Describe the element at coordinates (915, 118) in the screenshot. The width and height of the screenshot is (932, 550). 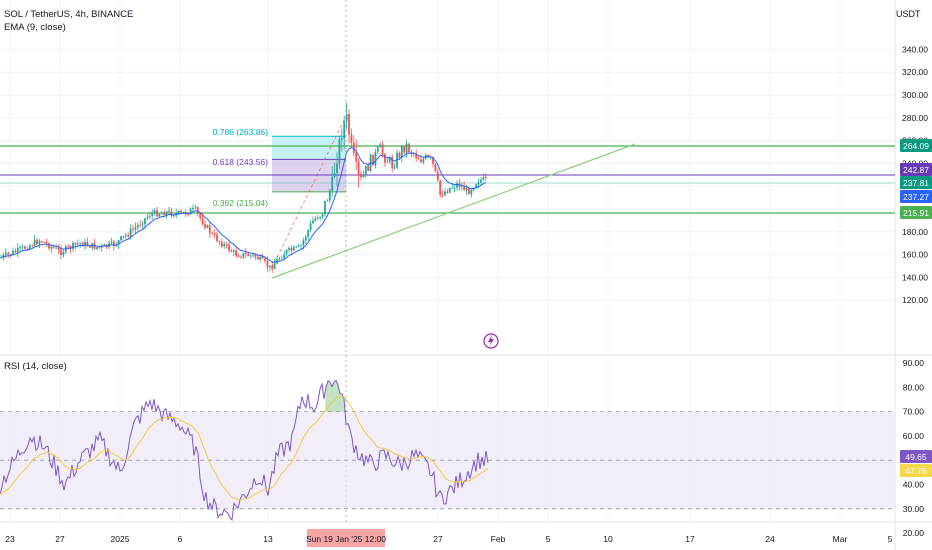
I see `price-axis-tick: 280.00` at that location.